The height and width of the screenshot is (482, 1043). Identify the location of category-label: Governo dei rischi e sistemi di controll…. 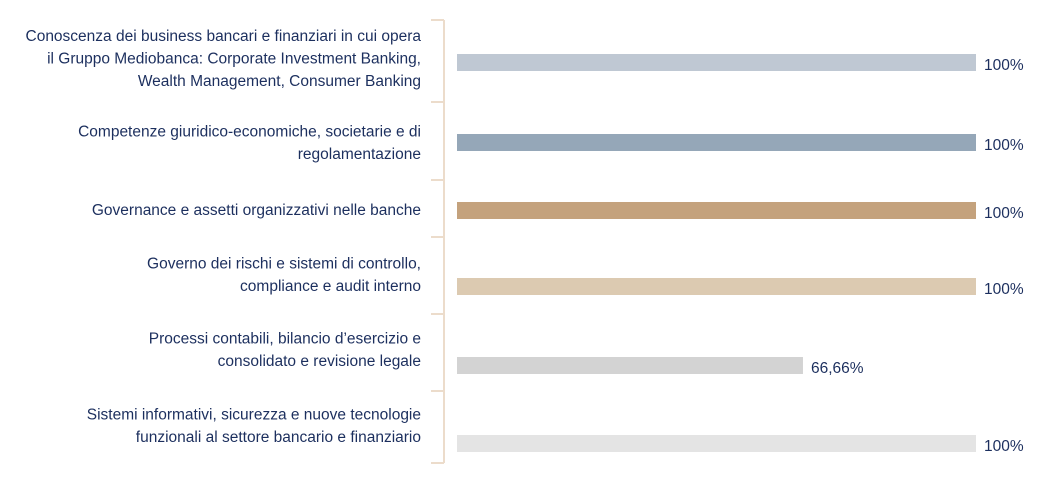
(284, 276).